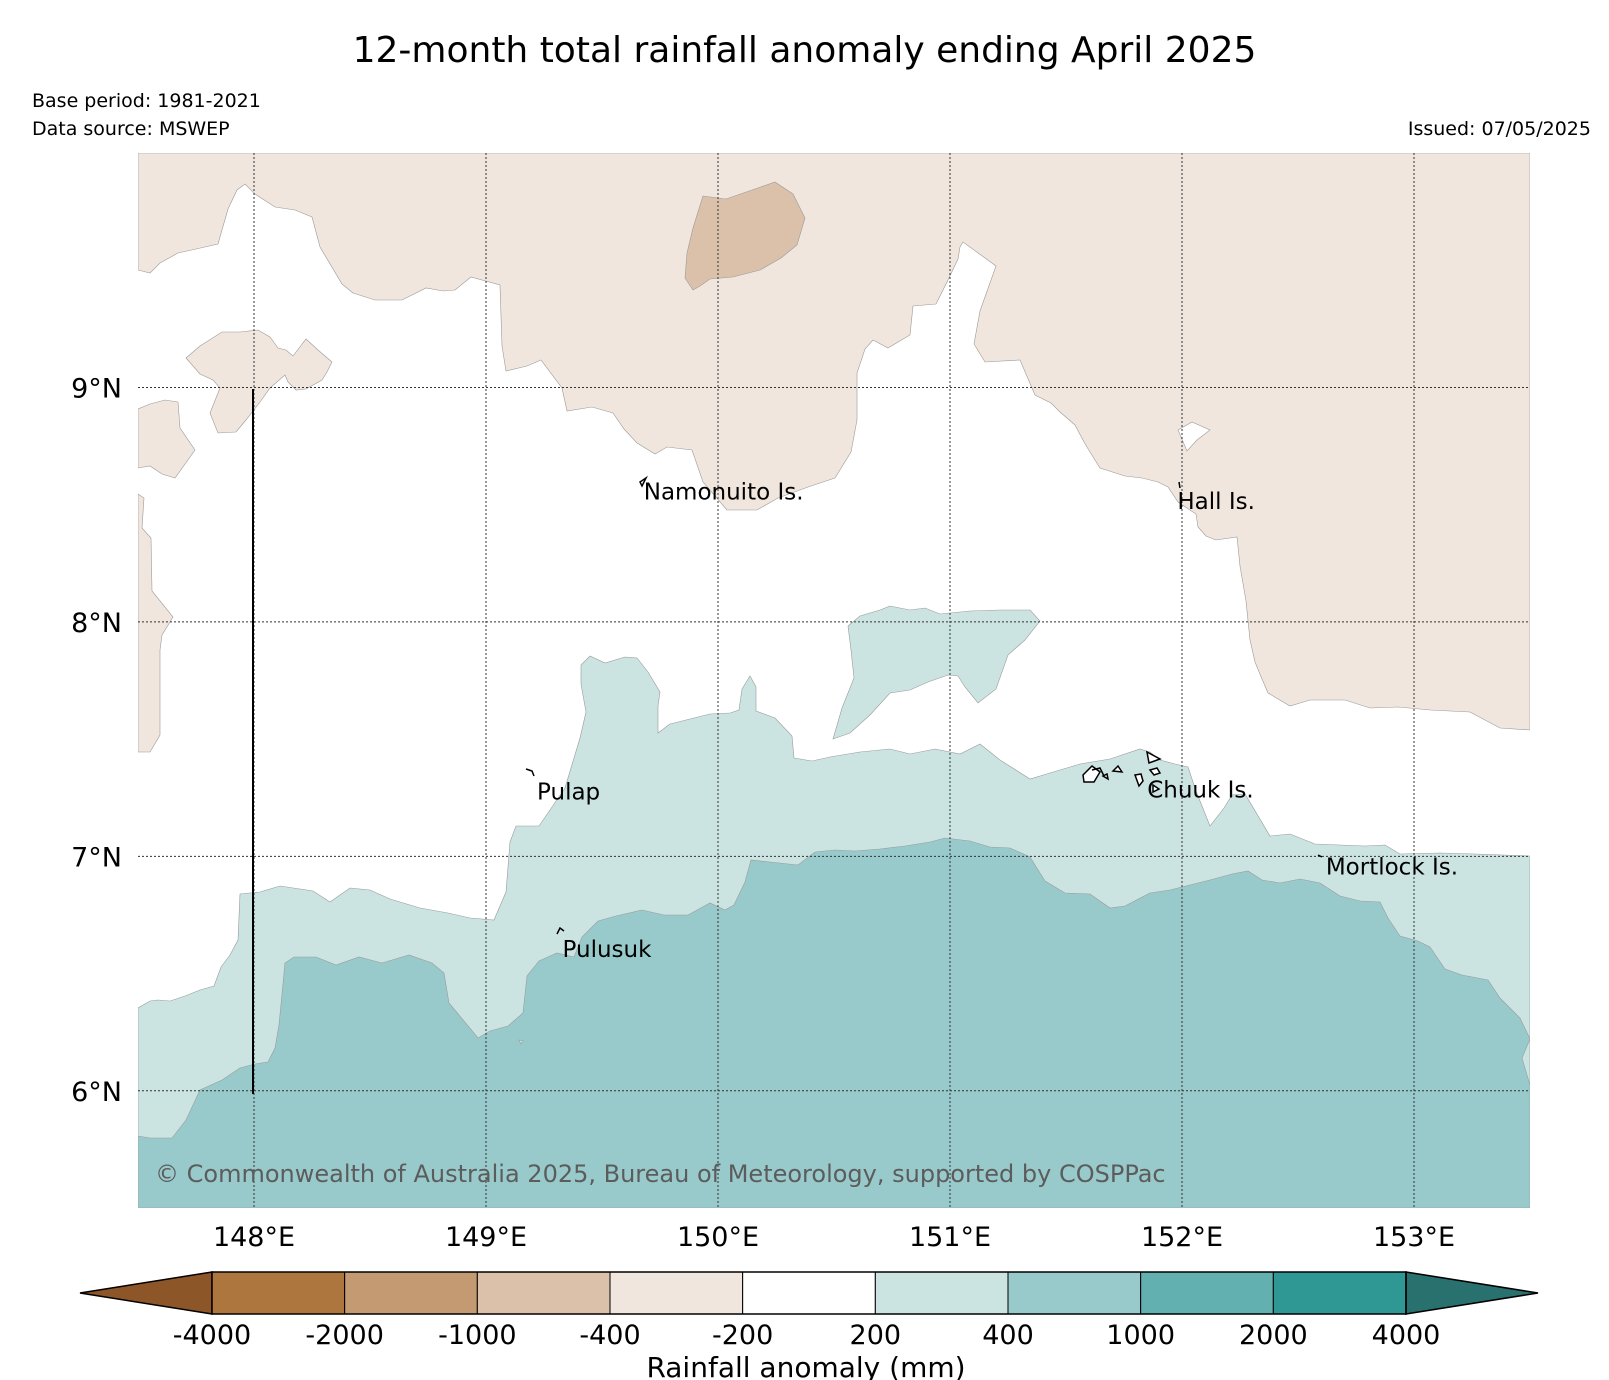 The width and height of the screenshot is (1609, 1380). What do you see at coordinates (146, 101) in the screenshot?
I see `base-period: Base period: 1981-2021` at bounding box center [146, 101].